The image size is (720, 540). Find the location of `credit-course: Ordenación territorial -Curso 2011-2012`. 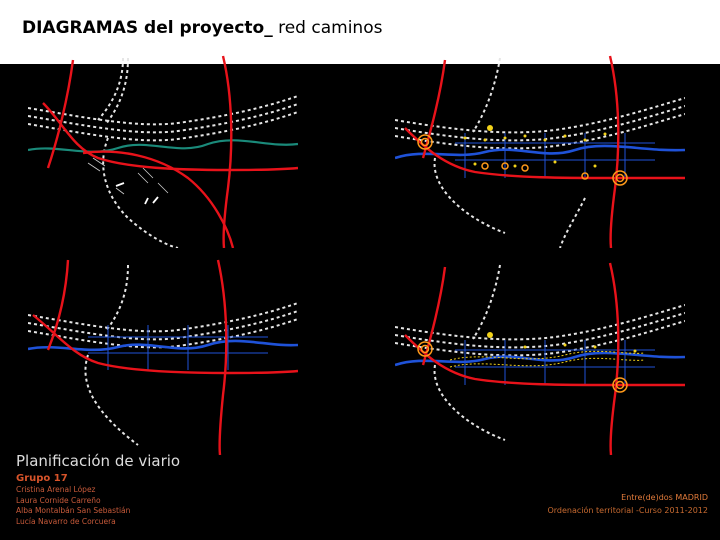

credit-course: Ordenación territorial -Curso 2011-2012 is located at coordinates (627, 510).